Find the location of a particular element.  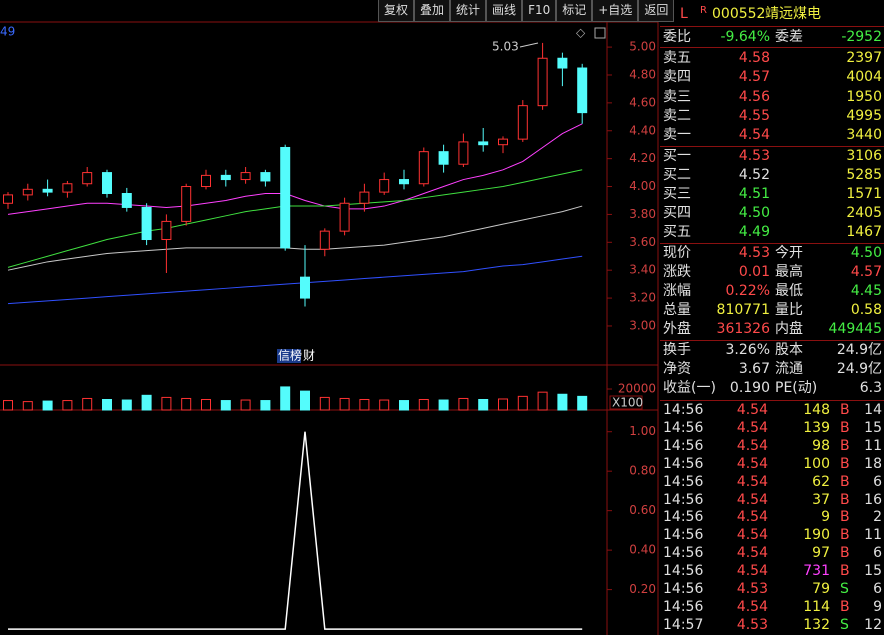

y-tick-label: 4.80 is located at coordinates (642, 74).